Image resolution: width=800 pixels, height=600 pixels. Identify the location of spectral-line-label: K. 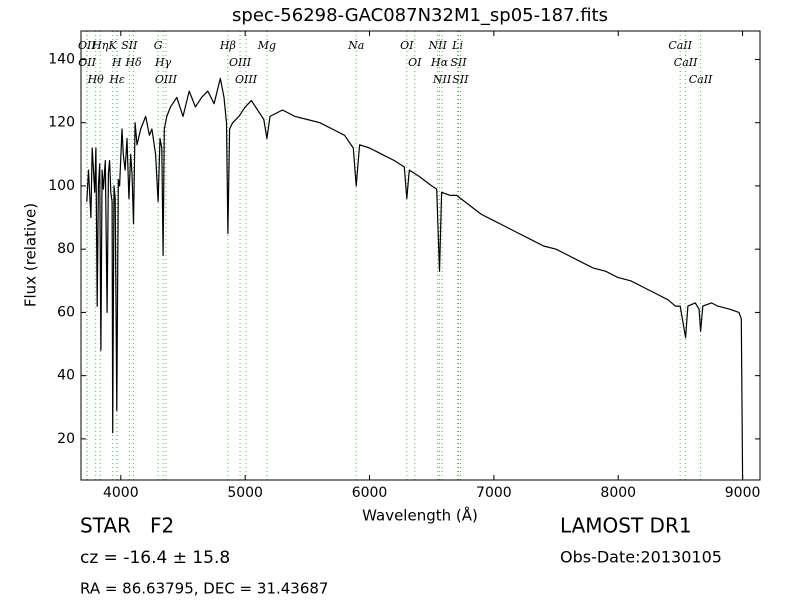
(112, 45).